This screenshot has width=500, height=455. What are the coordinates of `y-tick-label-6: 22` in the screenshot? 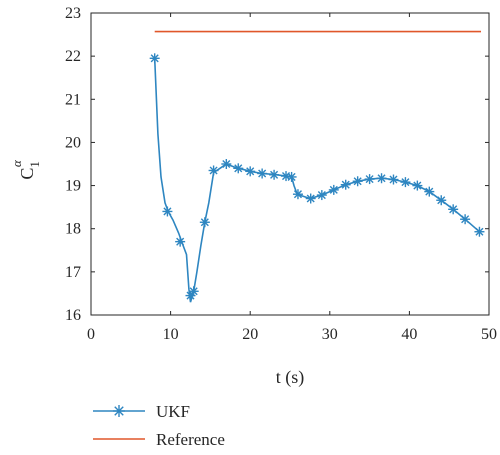 It's located at (73, 56).